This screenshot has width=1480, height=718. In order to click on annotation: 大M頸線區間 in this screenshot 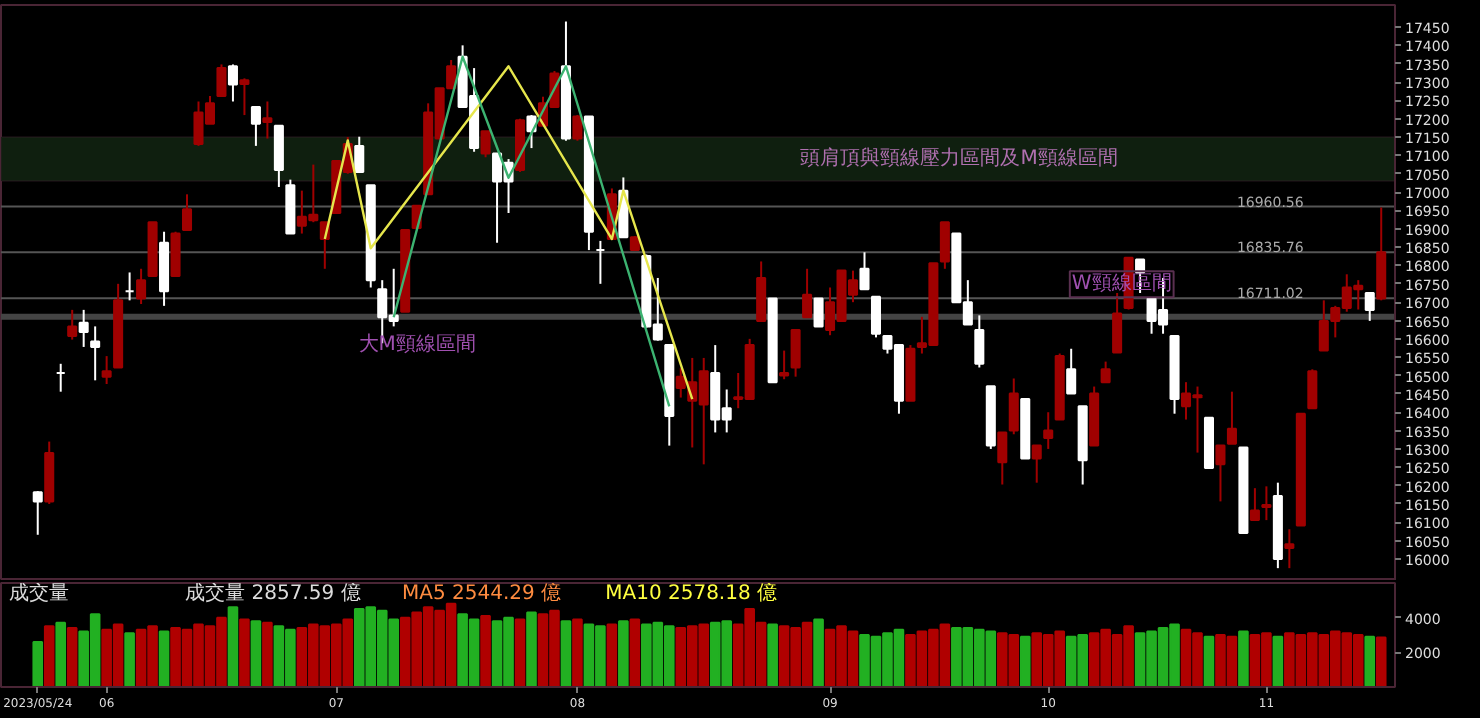, I will do `click(417, 343)`.